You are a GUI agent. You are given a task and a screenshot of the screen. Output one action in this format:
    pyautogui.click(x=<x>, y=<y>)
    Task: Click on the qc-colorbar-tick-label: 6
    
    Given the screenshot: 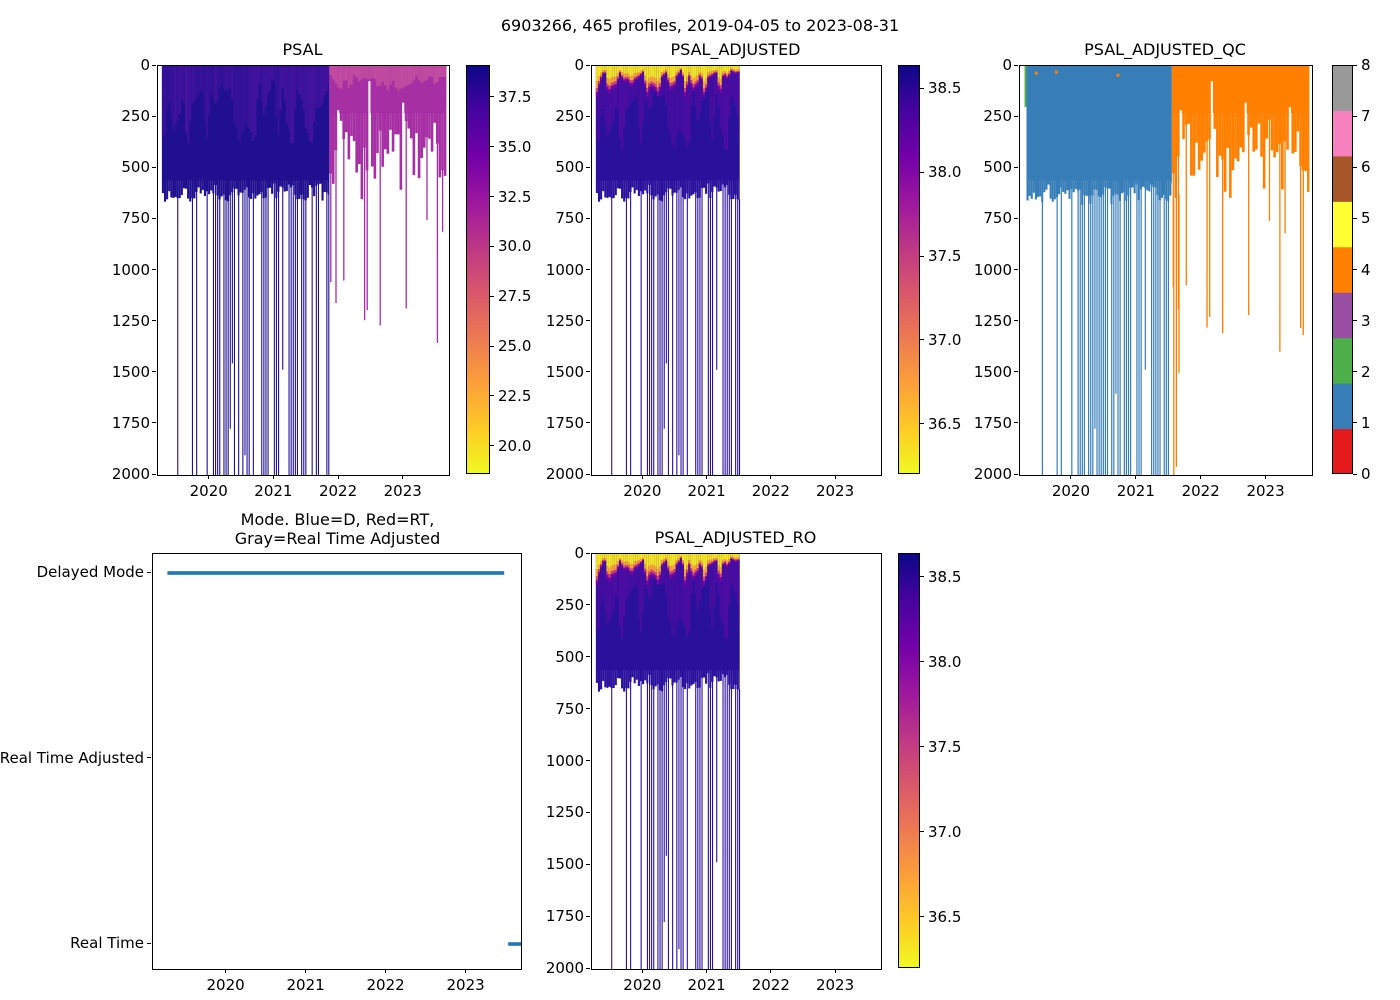 What is the action you would take?
    pyautogui.click(x=1366, y=167)
    